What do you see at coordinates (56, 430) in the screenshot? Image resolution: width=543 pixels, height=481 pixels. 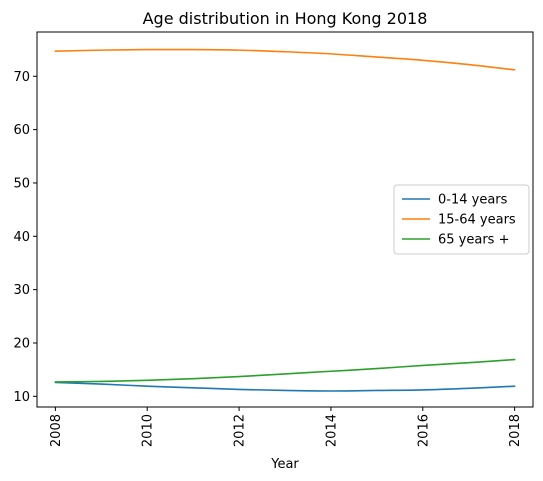 I see `x-tick-label: 2008` at bounding box center [56, 430].